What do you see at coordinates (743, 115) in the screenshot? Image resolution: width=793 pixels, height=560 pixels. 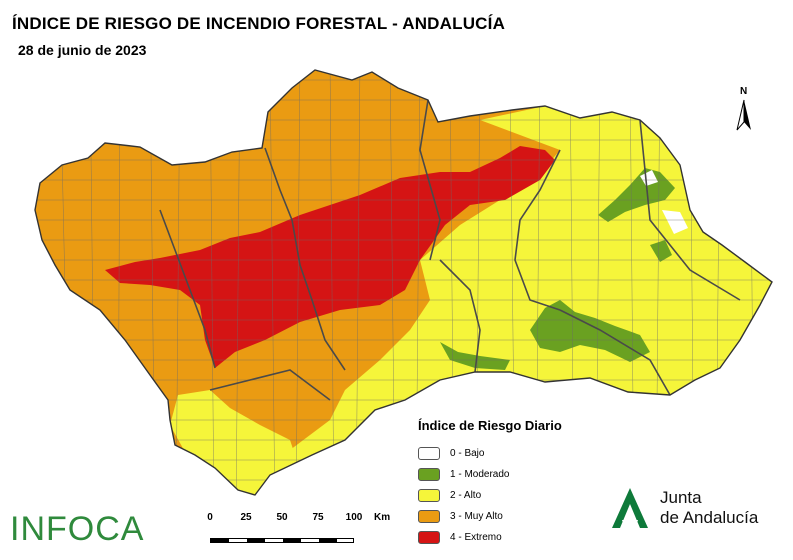 I see `north-arrow-icon` at bounding box center [743, 115].